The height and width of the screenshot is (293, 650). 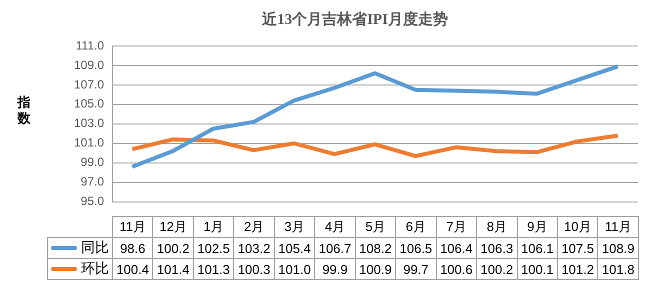 I want to click on data-label: 102.5, so click(x=213, y=248).